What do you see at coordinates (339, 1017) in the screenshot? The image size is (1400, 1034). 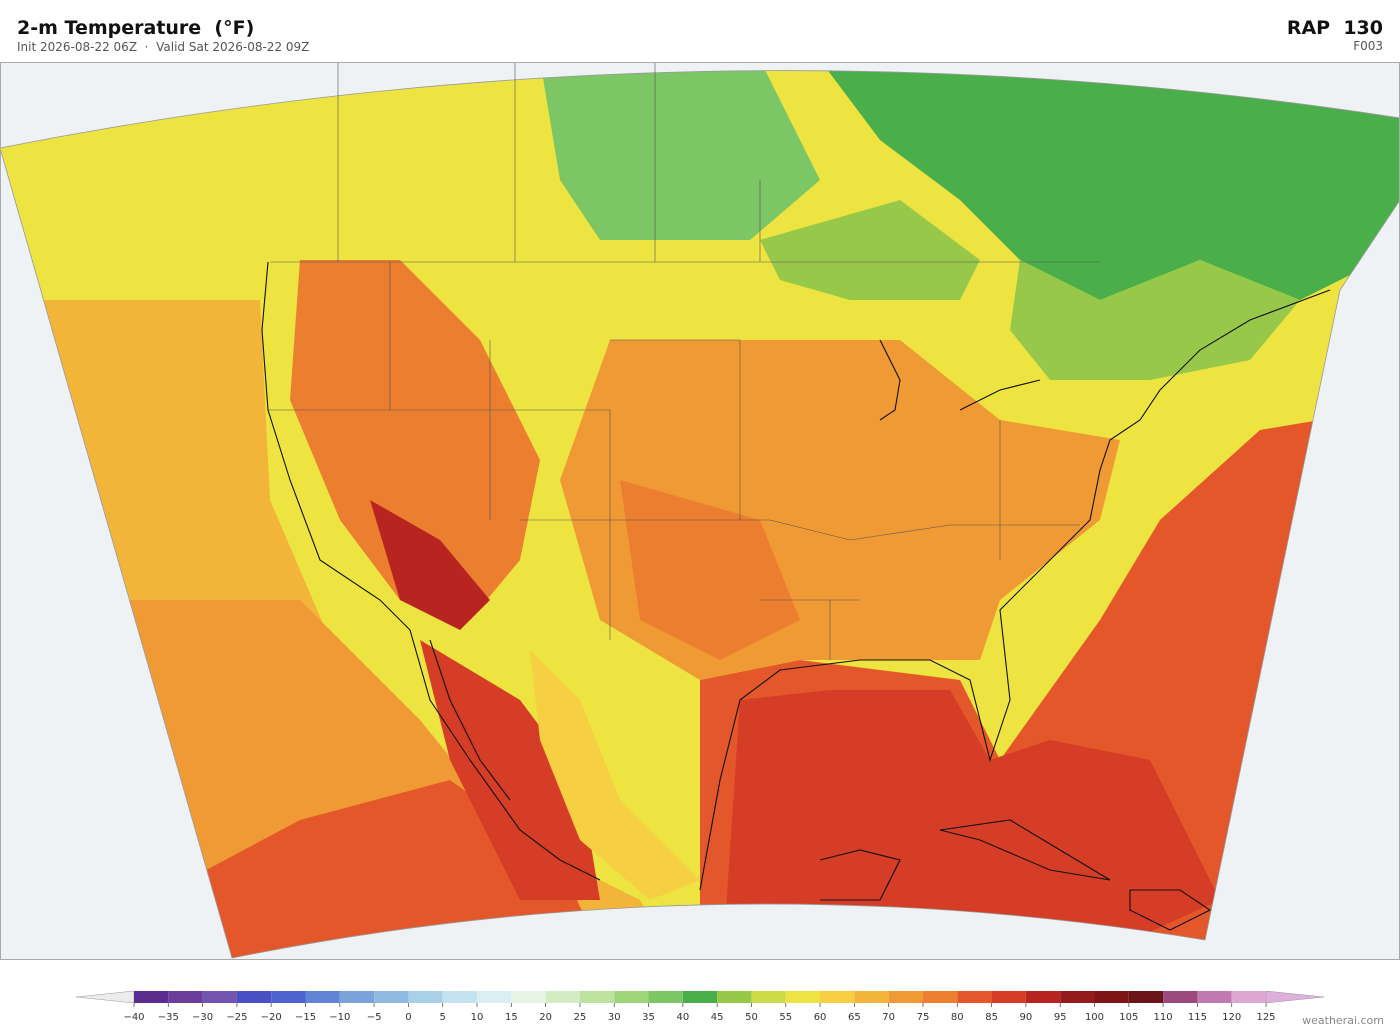 I see `tick-label: −10` at bounding box center [339, 1017].